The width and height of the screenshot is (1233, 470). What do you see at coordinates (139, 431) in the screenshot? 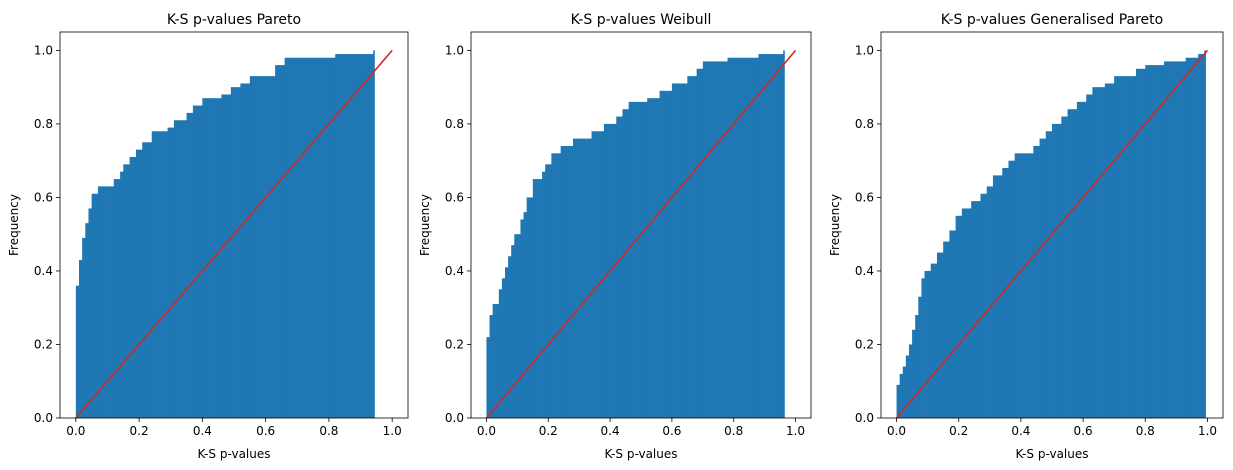
I see `pareto-x-tick-label: 0.2` at bounding box center [139, 431].